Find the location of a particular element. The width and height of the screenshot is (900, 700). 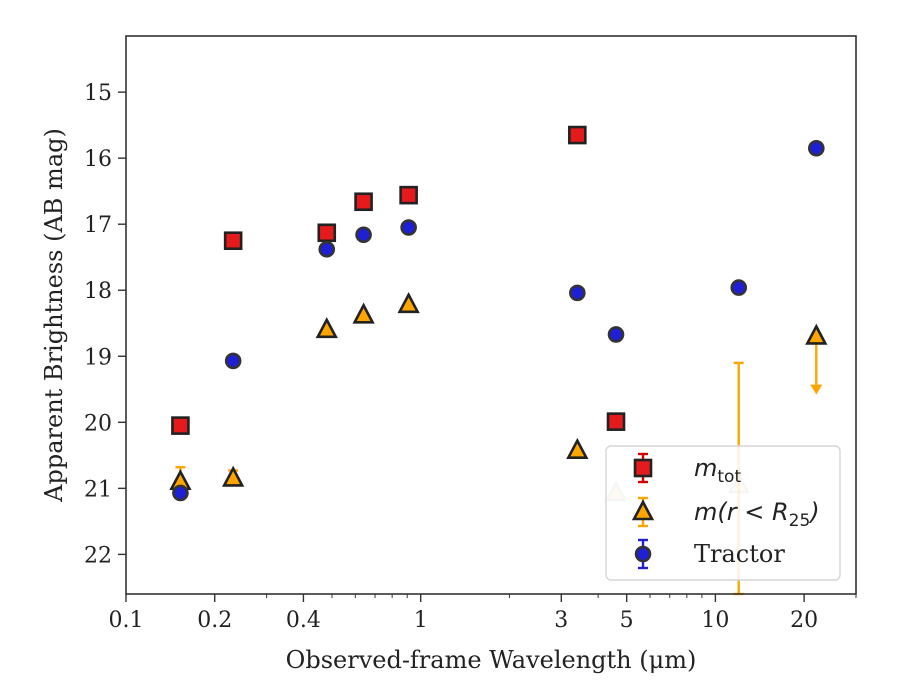

x-tick-label: 1 is located at coordinates (421, 620).